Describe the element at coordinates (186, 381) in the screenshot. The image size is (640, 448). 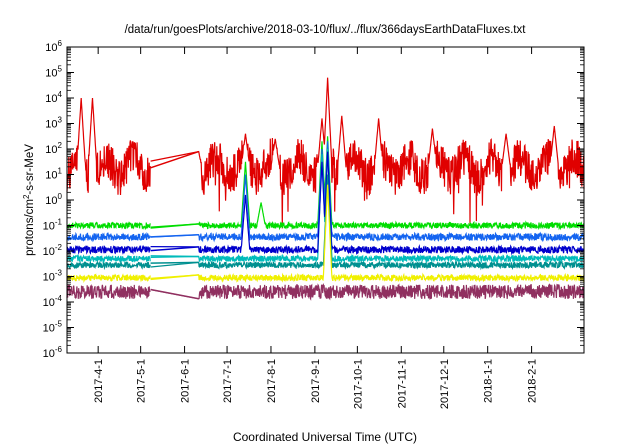
I see `x-tick-label: 2017-6-1` at that location.